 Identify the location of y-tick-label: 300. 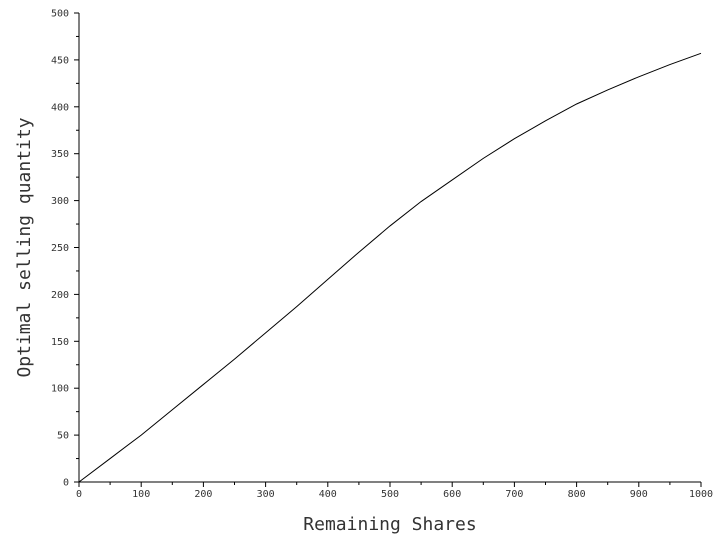
(60, 201).